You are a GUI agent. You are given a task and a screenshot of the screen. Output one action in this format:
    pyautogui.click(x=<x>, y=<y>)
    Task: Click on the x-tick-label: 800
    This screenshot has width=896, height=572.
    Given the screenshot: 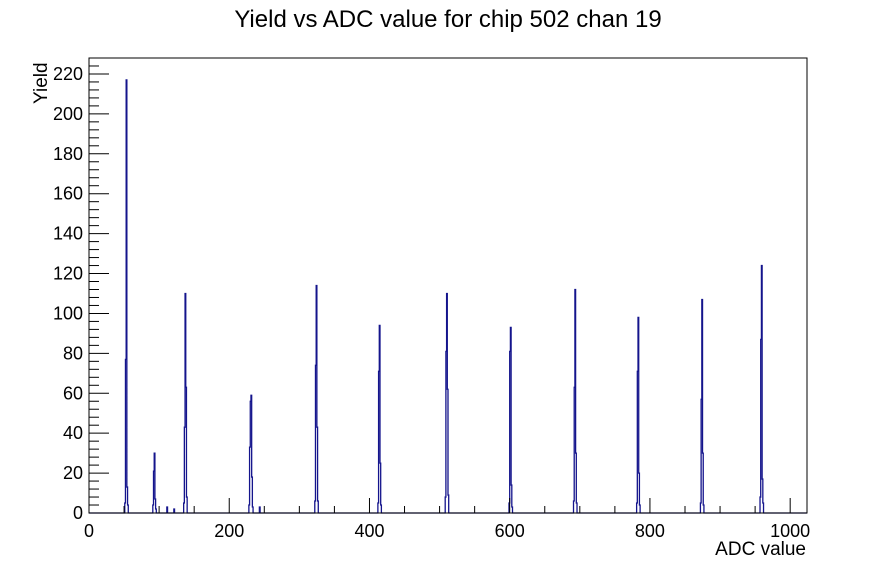 What is the action you would take?
    pyautogui.click(x=650, y=531)
    